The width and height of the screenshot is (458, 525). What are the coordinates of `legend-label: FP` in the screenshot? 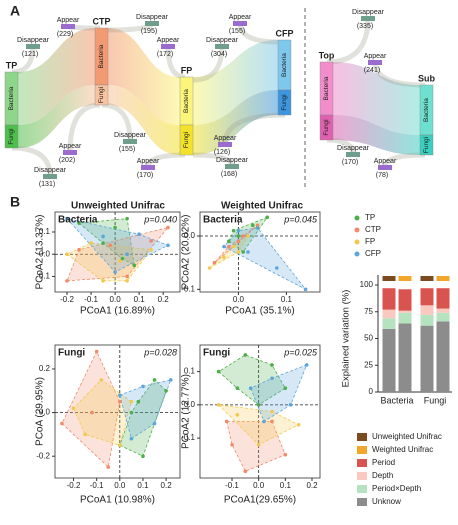 It's located at (370, 241).